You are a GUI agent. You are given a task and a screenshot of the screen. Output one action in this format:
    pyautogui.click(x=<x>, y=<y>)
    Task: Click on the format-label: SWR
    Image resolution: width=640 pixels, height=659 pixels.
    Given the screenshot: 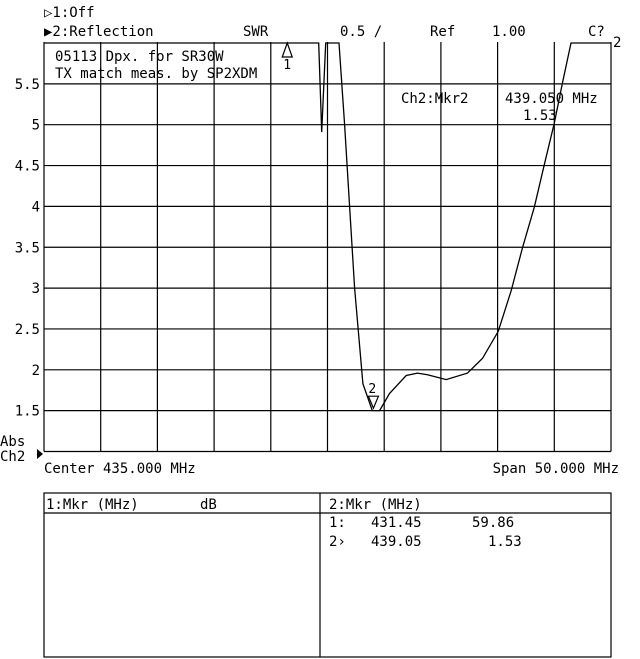 What is the action you would take?
    pyautogui.click(x=256, y=32)
    